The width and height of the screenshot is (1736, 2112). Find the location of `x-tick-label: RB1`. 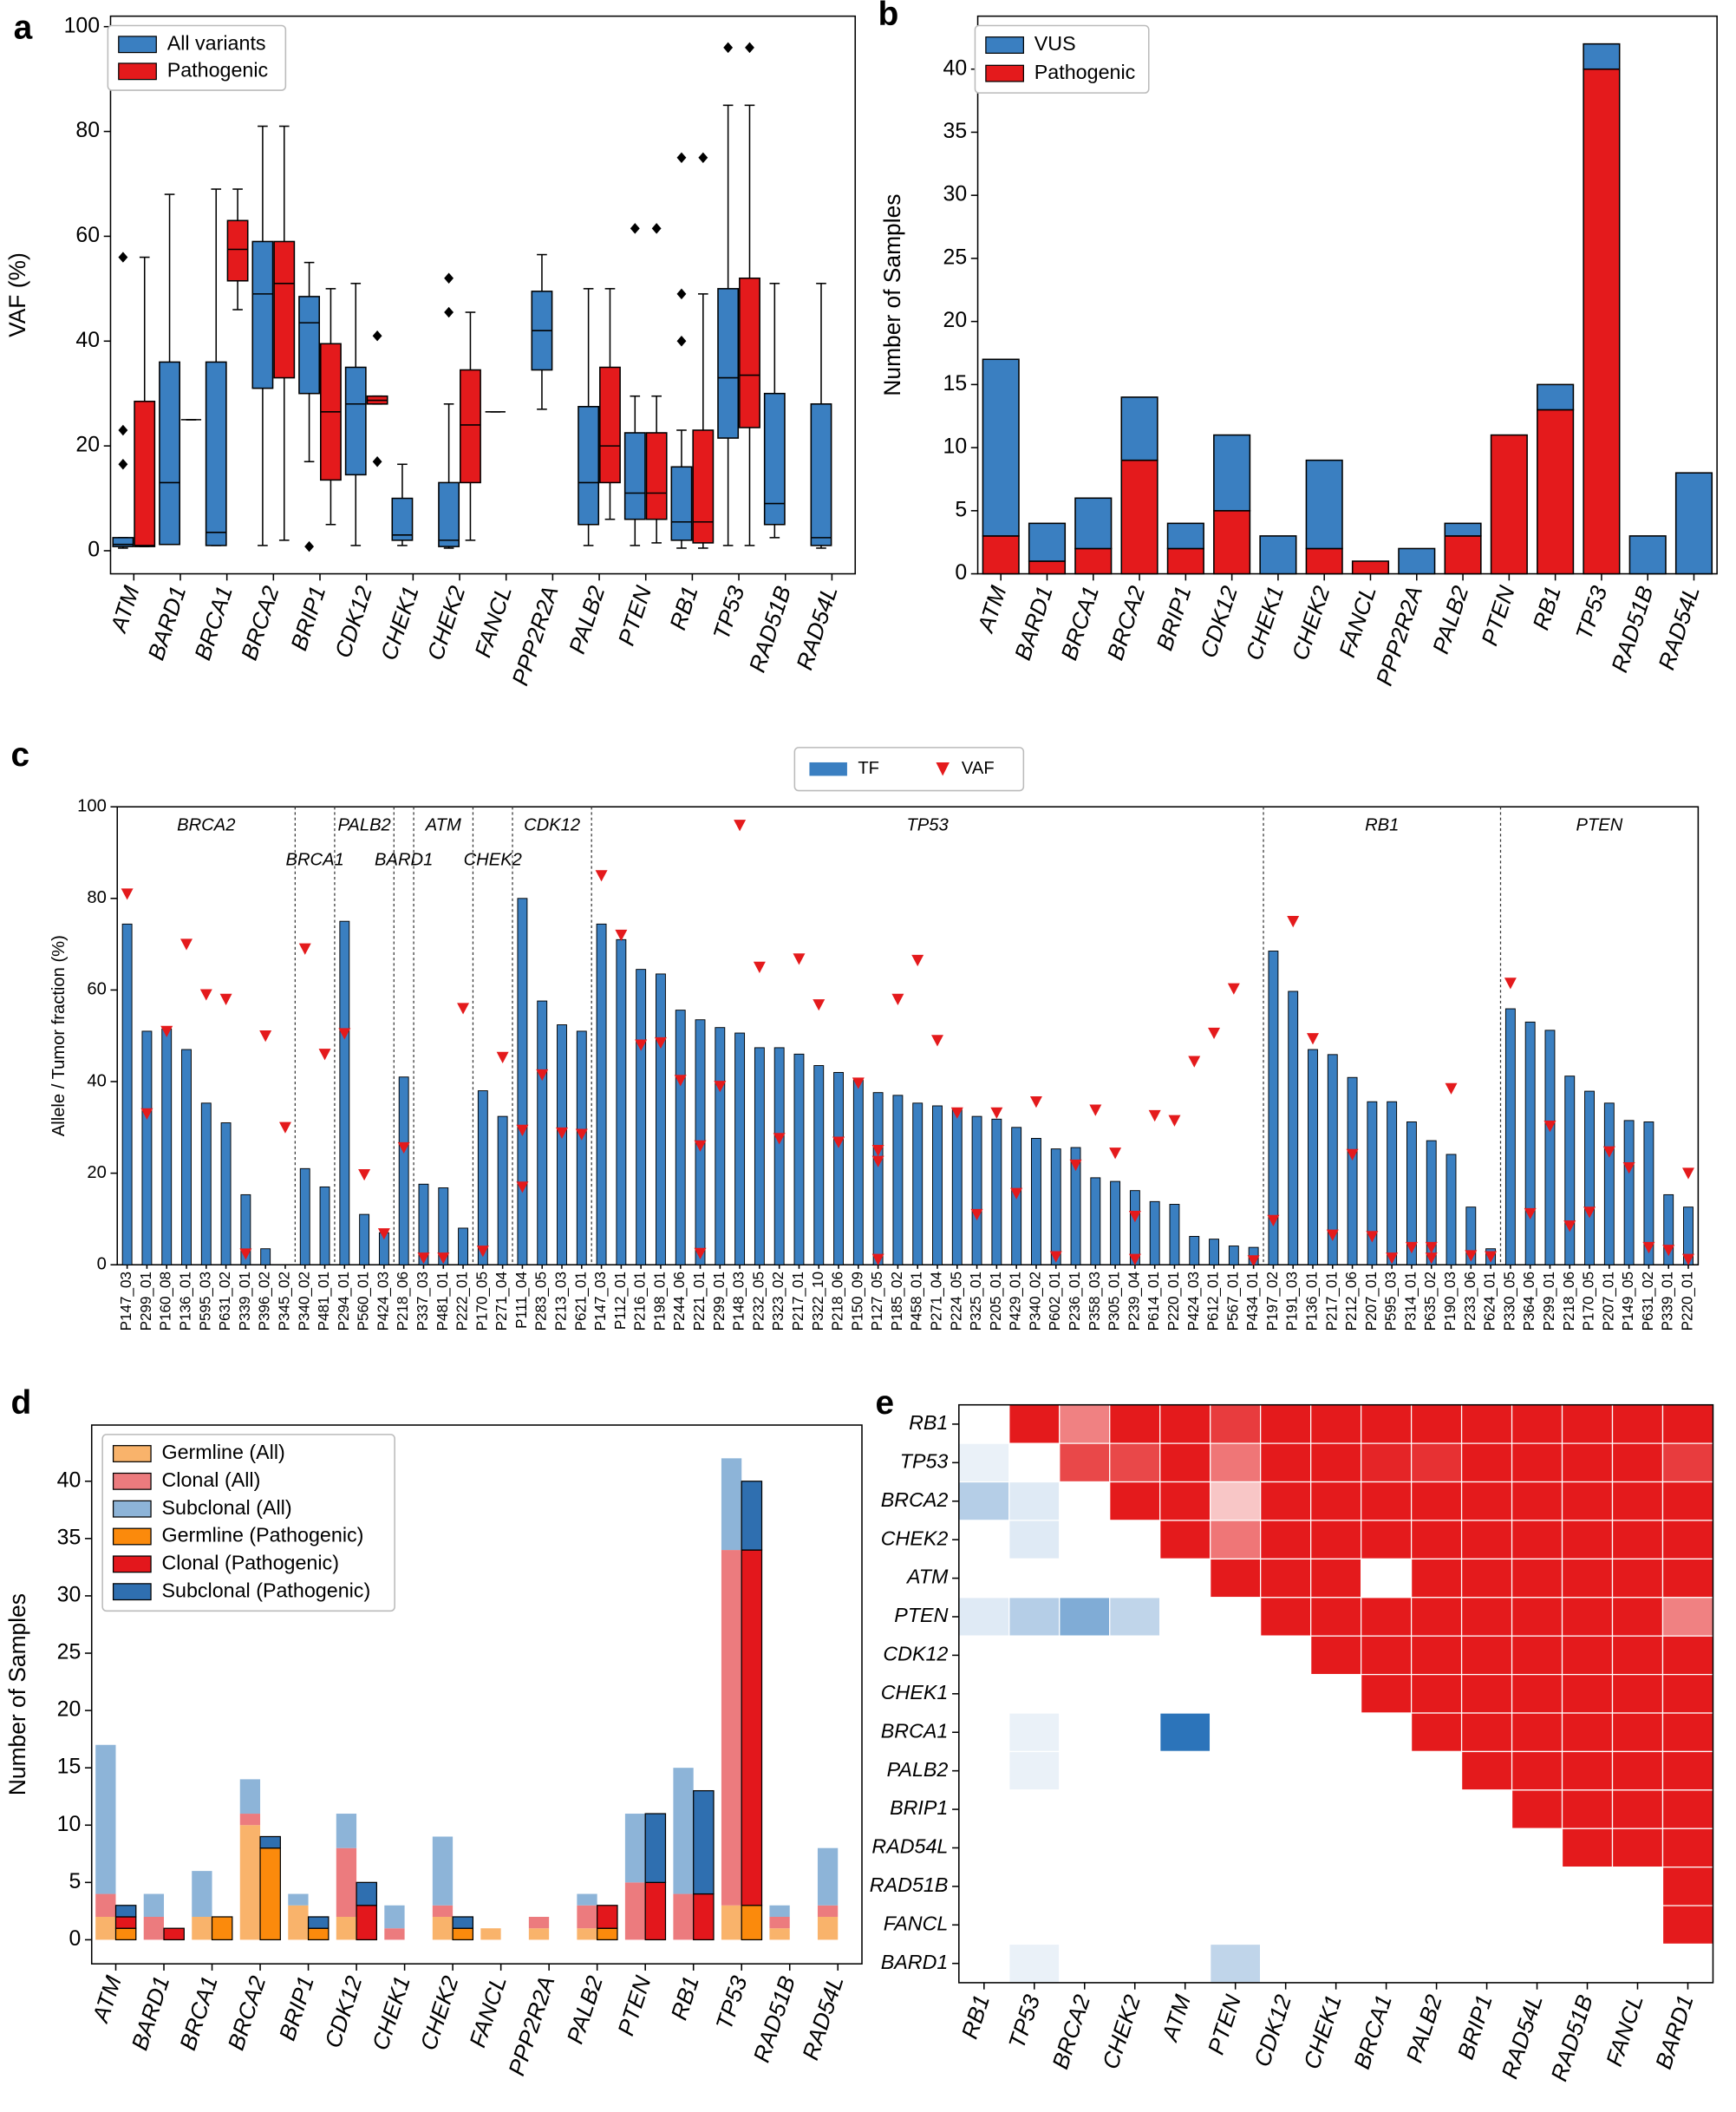

x-tick-label: RB1 is located at coordinates (683, 608).